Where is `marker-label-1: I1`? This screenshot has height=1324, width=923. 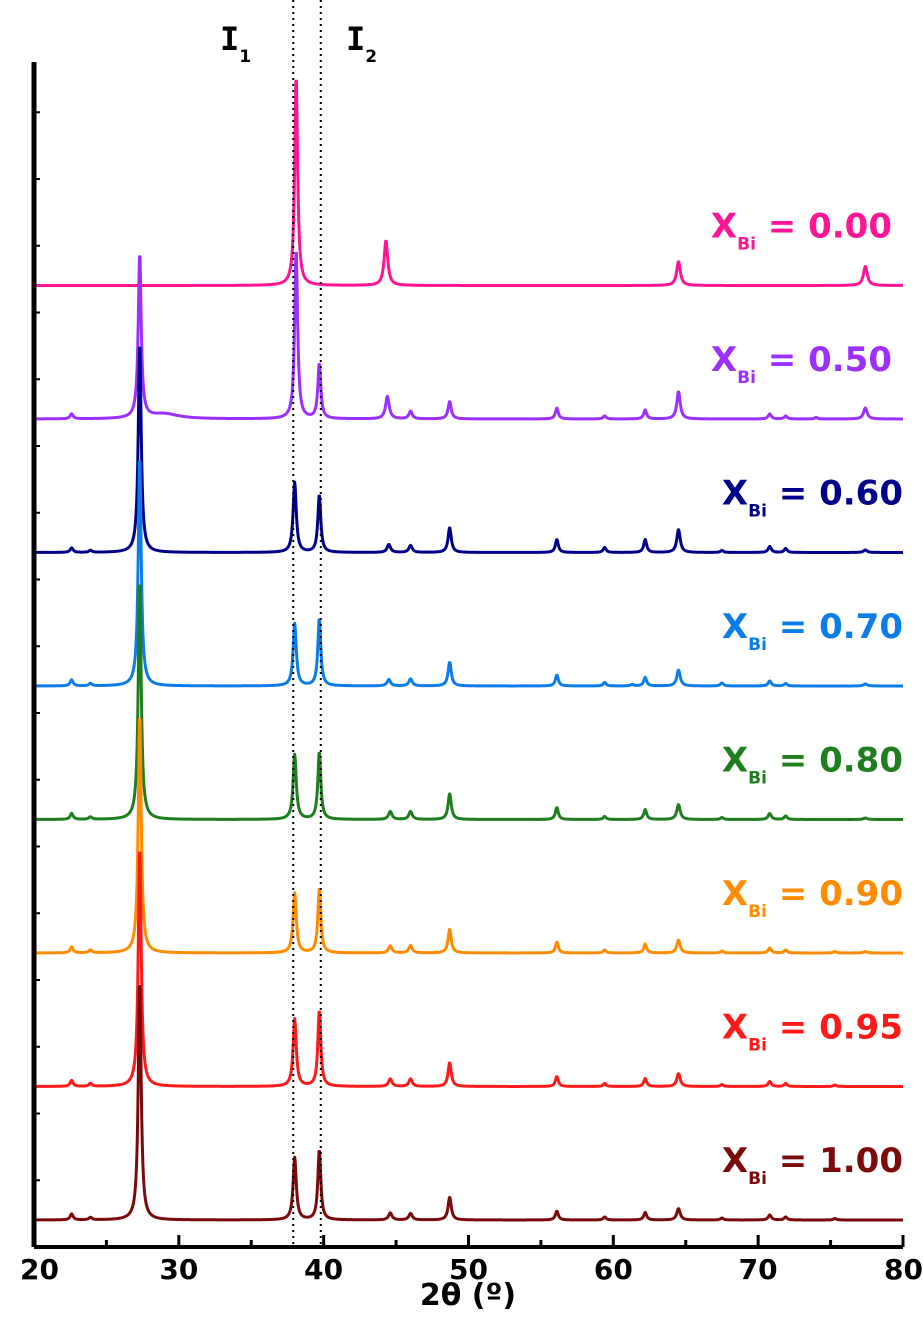
marker-label-1: I1 is located at coordinates (235, 43).